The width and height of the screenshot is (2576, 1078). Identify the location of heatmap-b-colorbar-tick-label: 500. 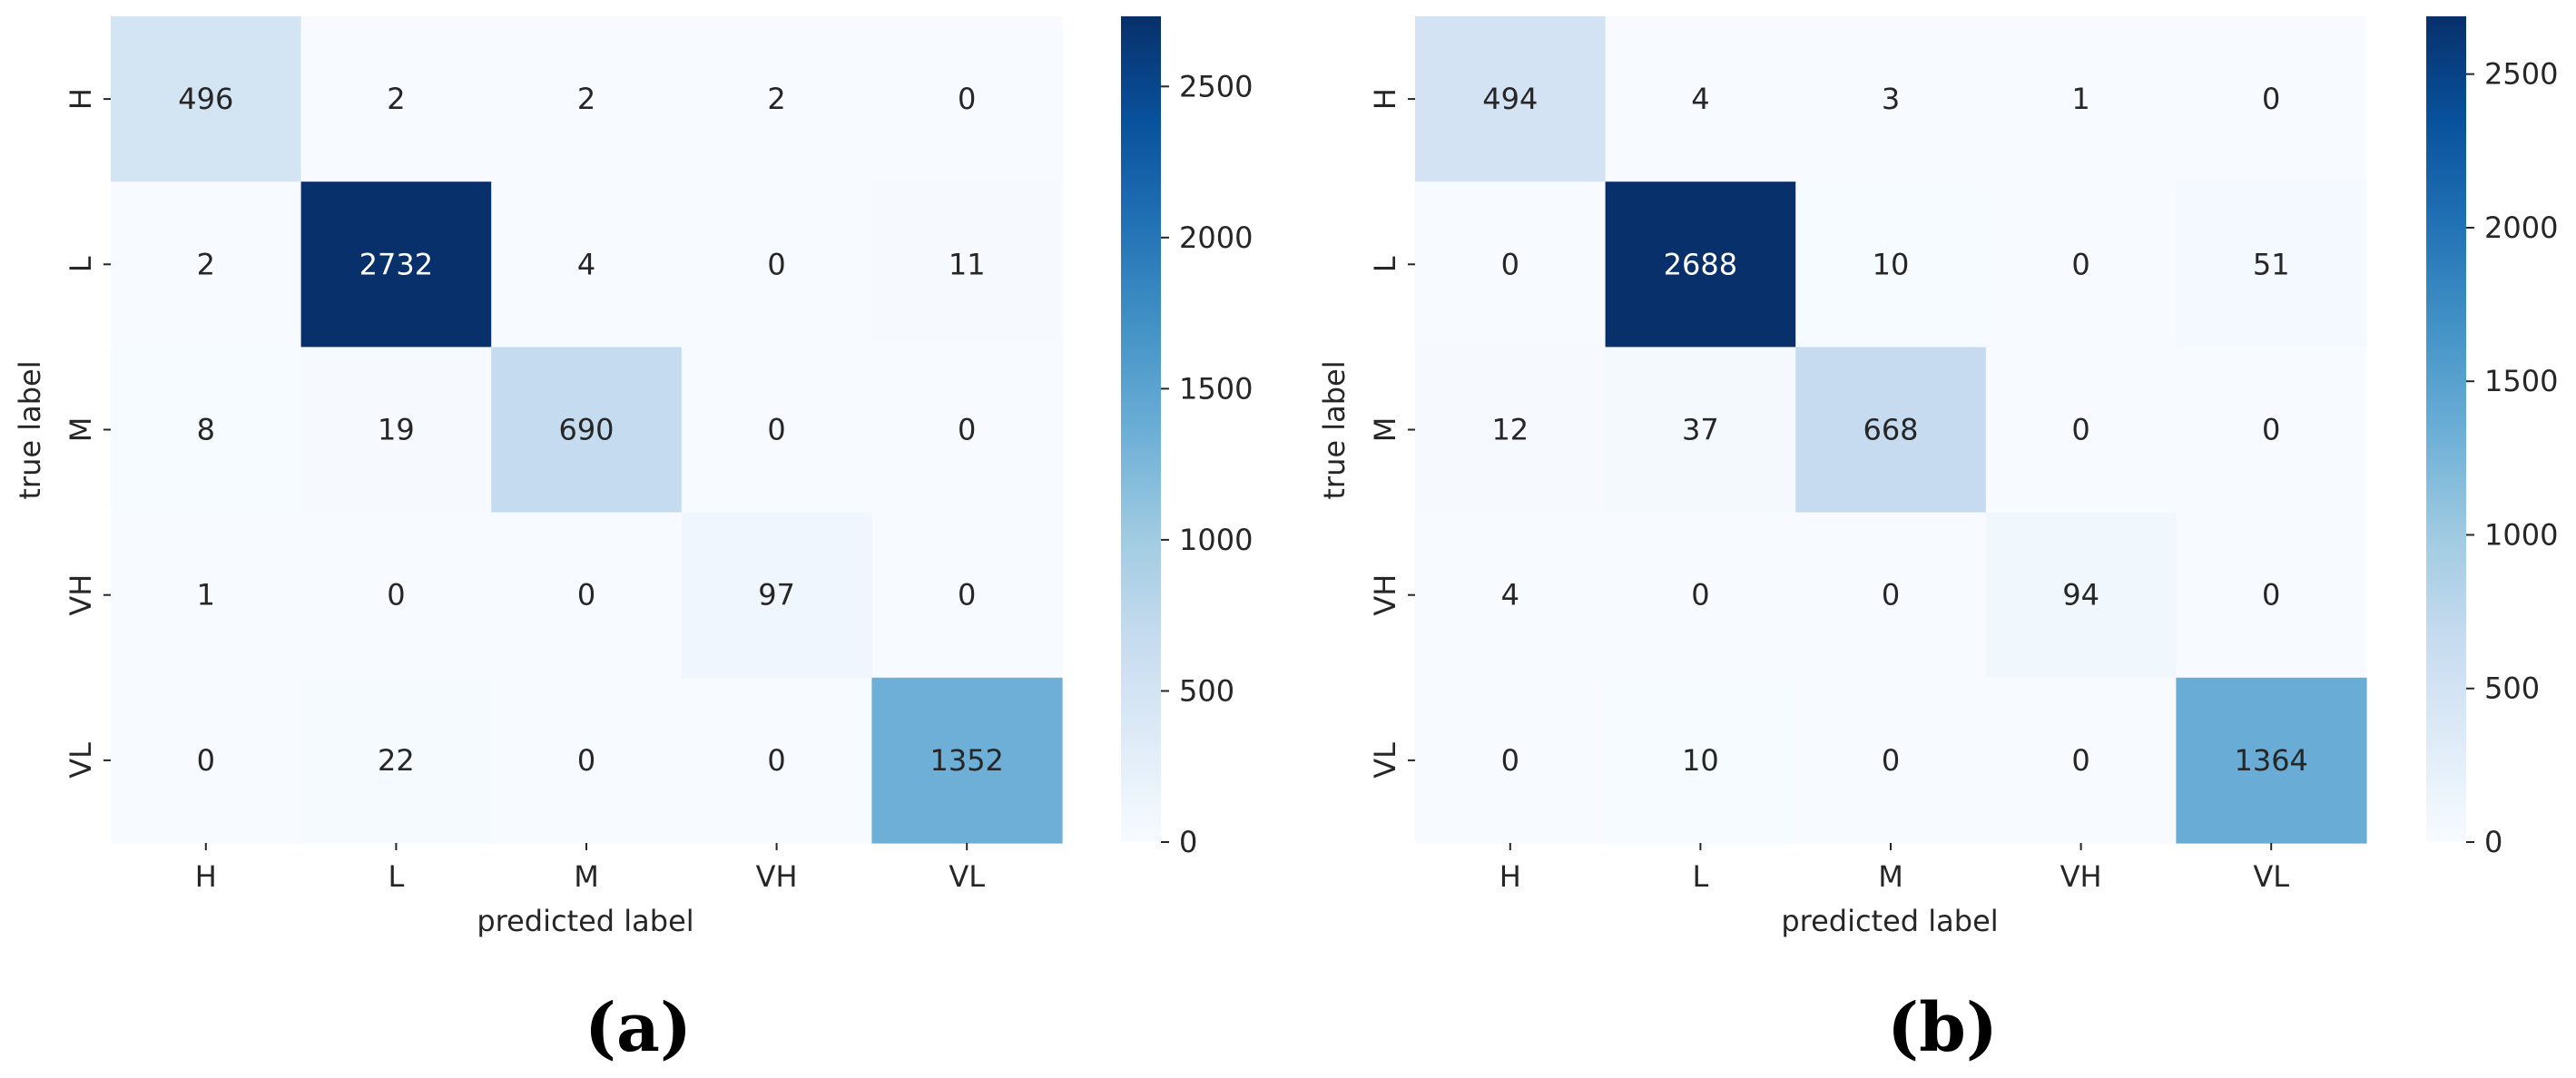
(2512, 688).